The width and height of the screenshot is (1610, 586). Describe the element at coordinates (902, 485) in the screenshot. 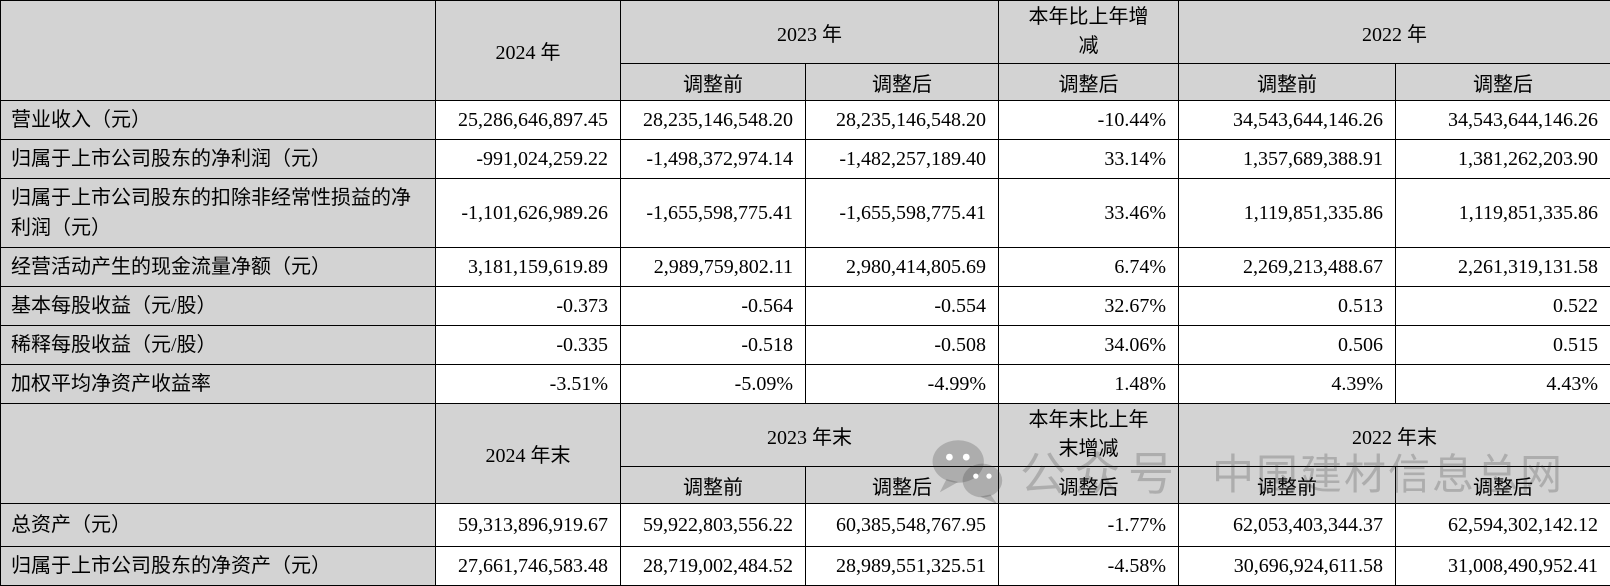

I see `header-2023end-adj-after: 调整后` at that location.